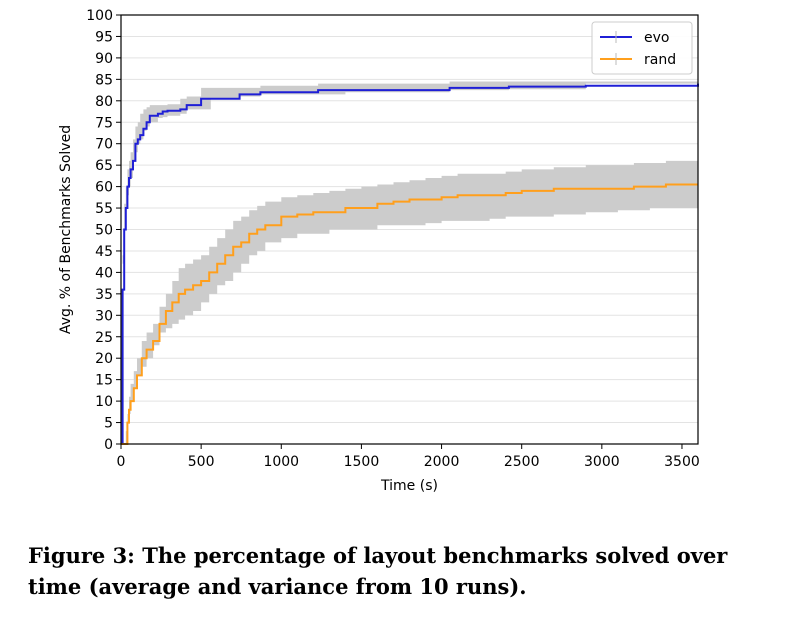  I want to click on y-tick-label: 15, so click(104, 381).